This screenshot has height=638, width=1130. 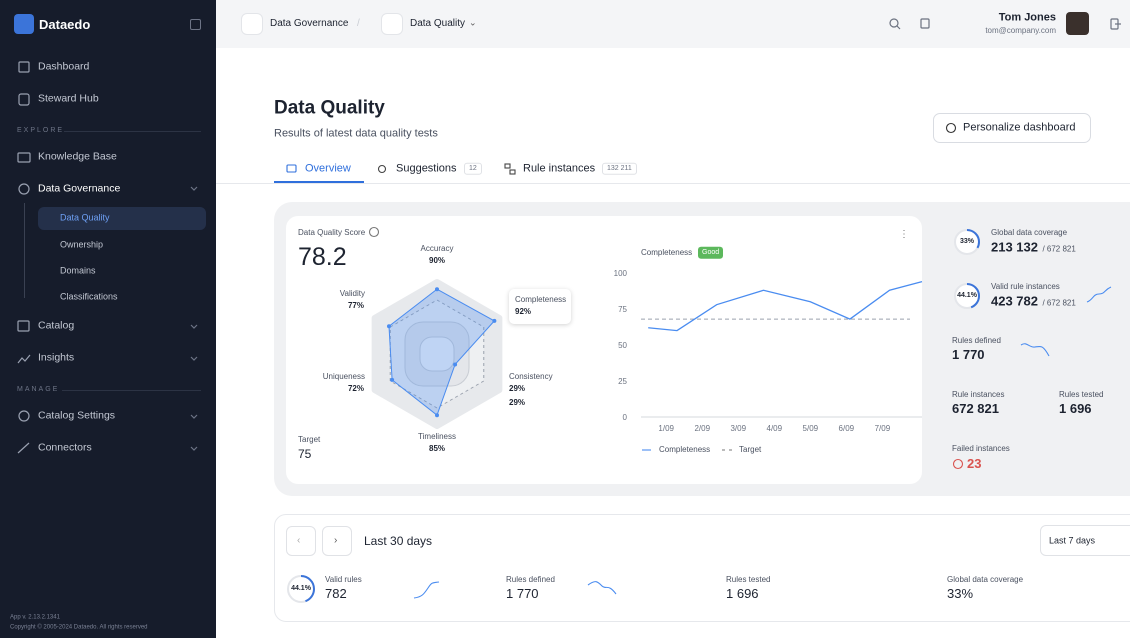 I want to click on nav-section: MANAGE, so click(x=38, y=389).